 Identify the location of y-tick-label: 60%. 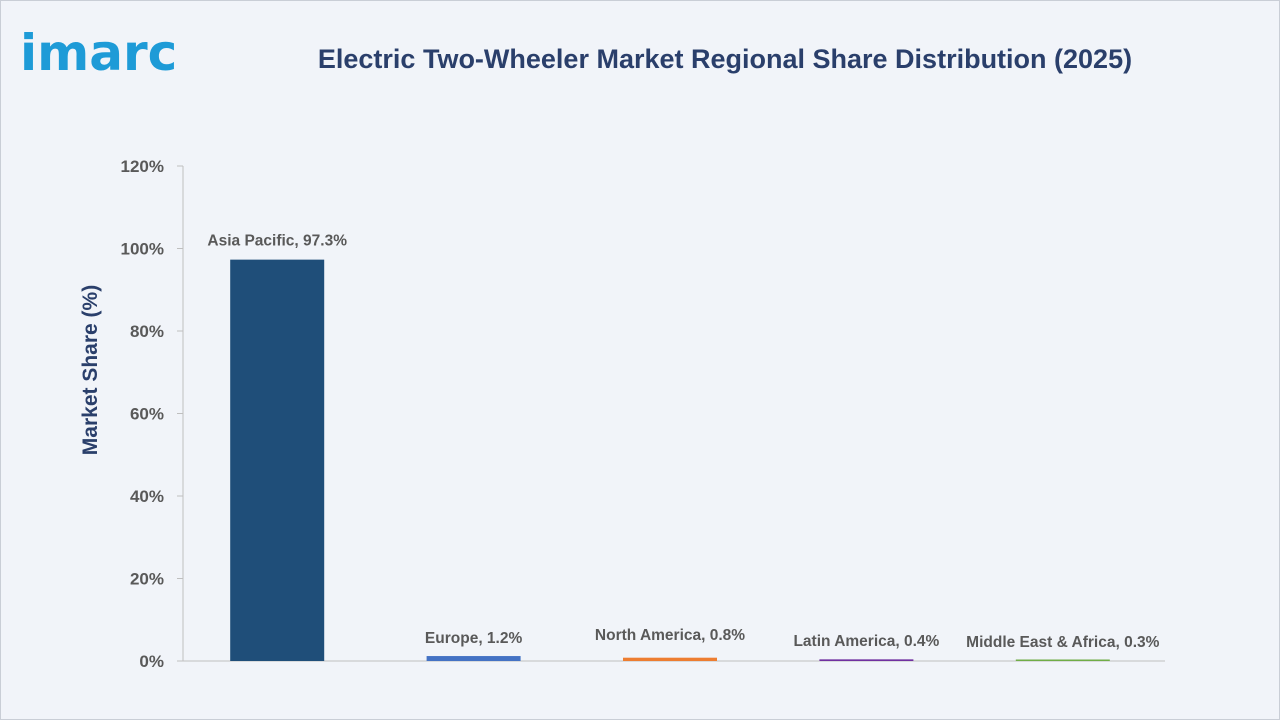
(147, 414).